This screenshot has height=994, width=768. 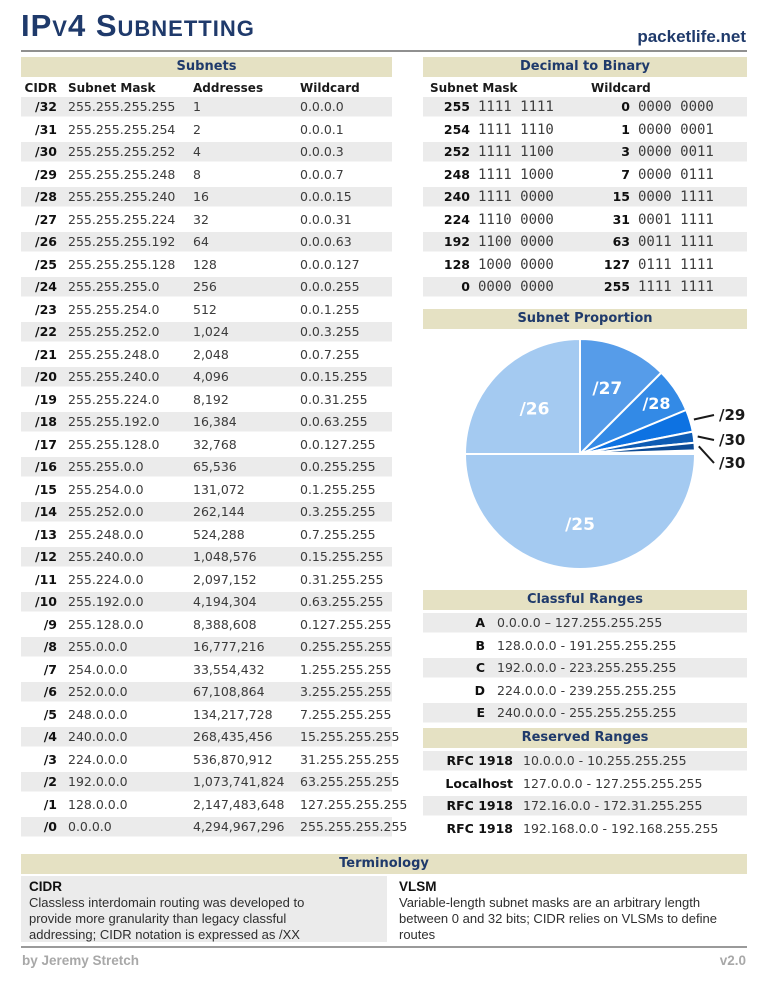 What do you see at coordinates (98, 646) in the screenshot?
I see `subnet-mask-value: 255.0.0.0` at bounding box center [98, 646].